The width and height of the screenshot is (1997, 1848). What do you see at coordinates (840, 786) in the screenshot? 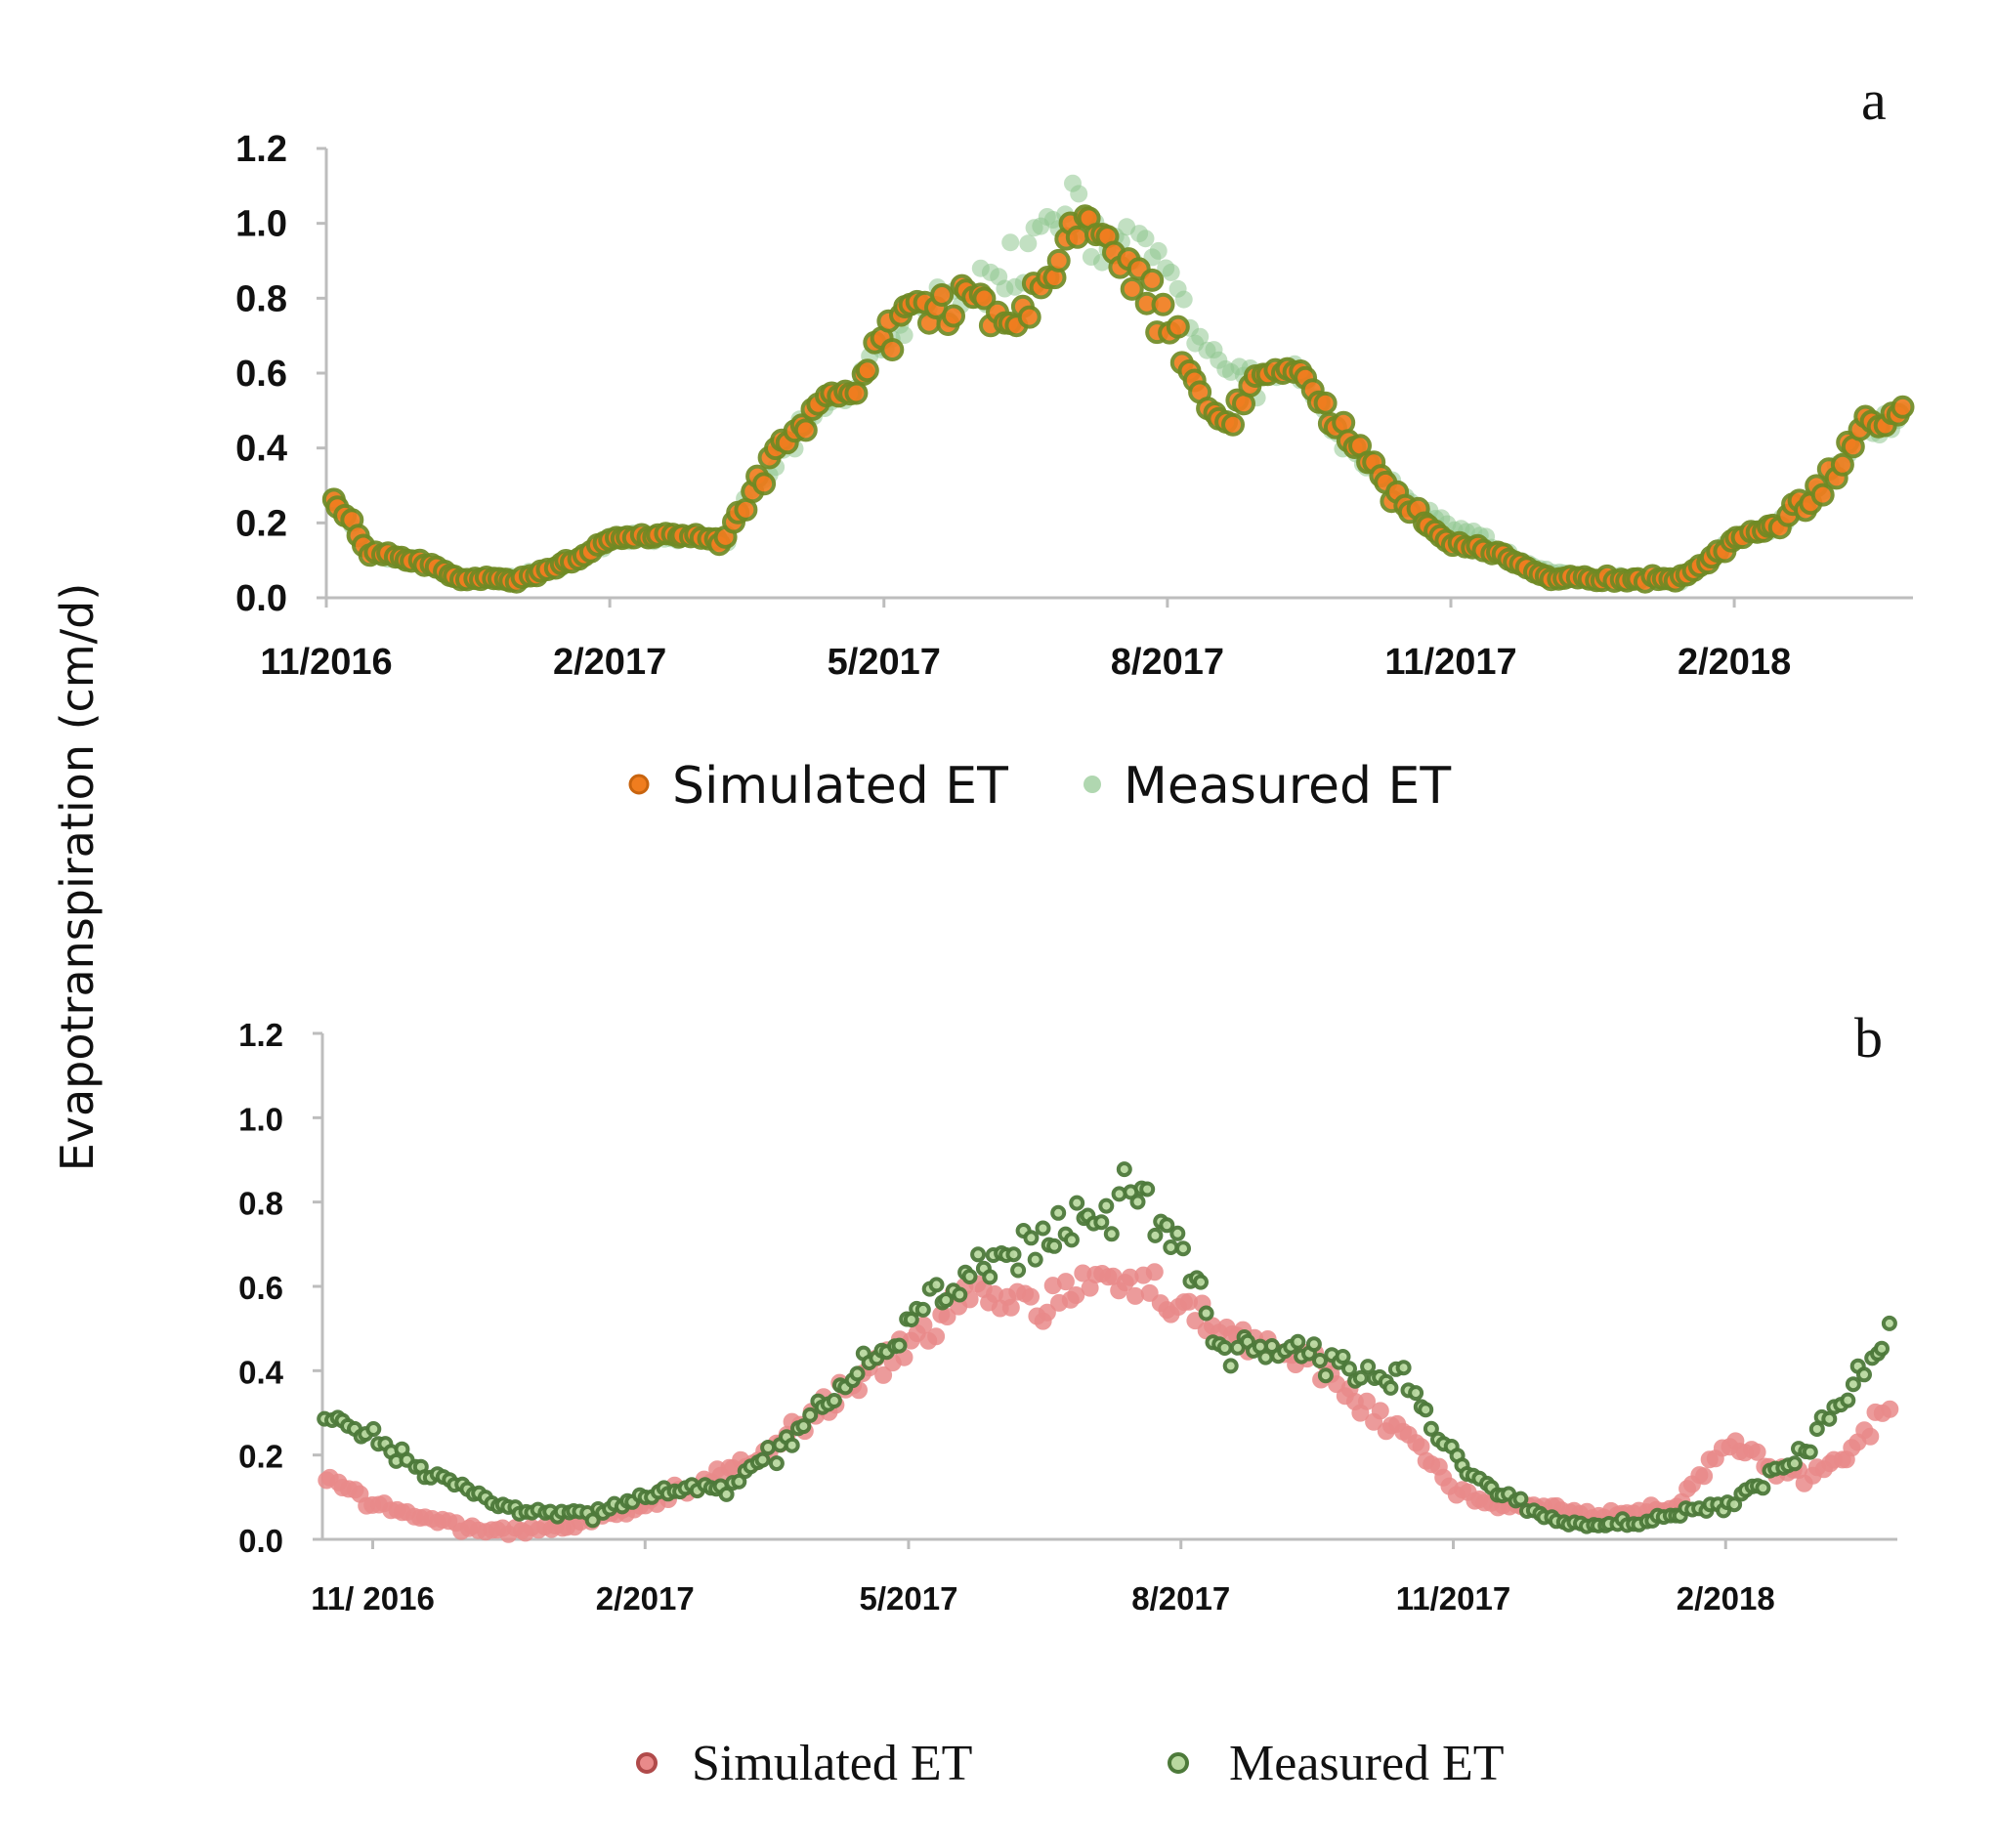
I see `legend-label-simulated-a: Simulated ET` at bounding box center [840, 786].